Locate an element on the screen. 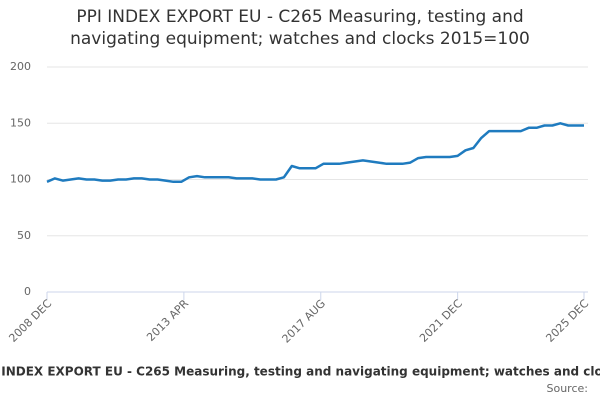 The width and height of the screenshot is (600, 400). x-tick-label: 2008 DEC is located at coordinates (30, 321).